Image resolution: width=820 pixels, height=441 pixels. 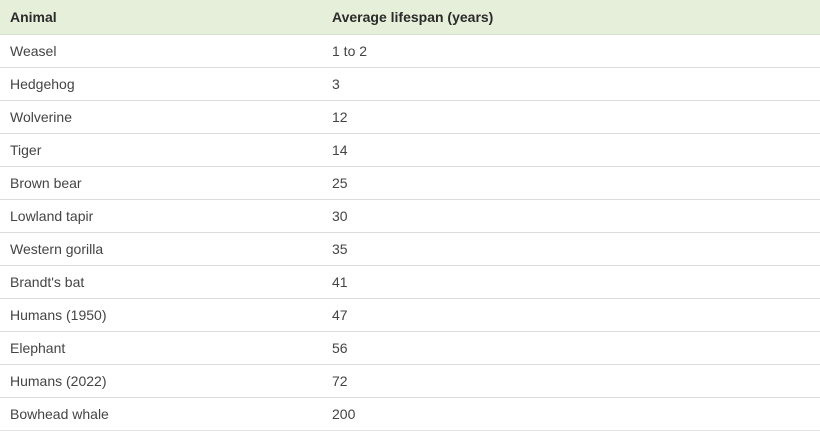 I want to click on lifespan-cell: 41, so click(x=571, y=282).